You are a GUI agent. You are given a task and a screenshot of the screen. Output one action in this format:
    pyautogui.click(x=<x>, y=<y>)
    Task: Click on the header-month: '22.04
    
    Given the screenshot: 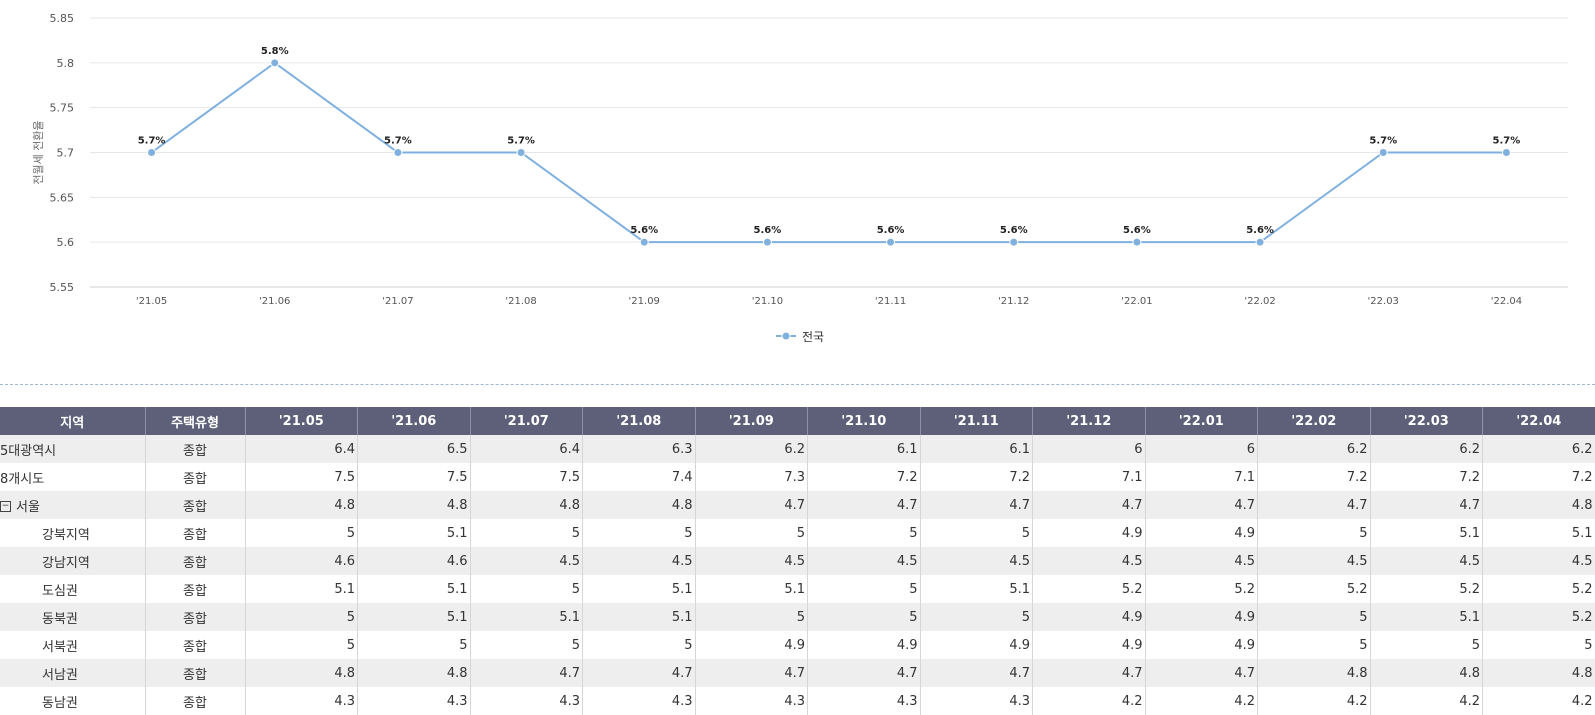 What is the action you would take?
    pyautogui.click(x=1538, y=421)
    